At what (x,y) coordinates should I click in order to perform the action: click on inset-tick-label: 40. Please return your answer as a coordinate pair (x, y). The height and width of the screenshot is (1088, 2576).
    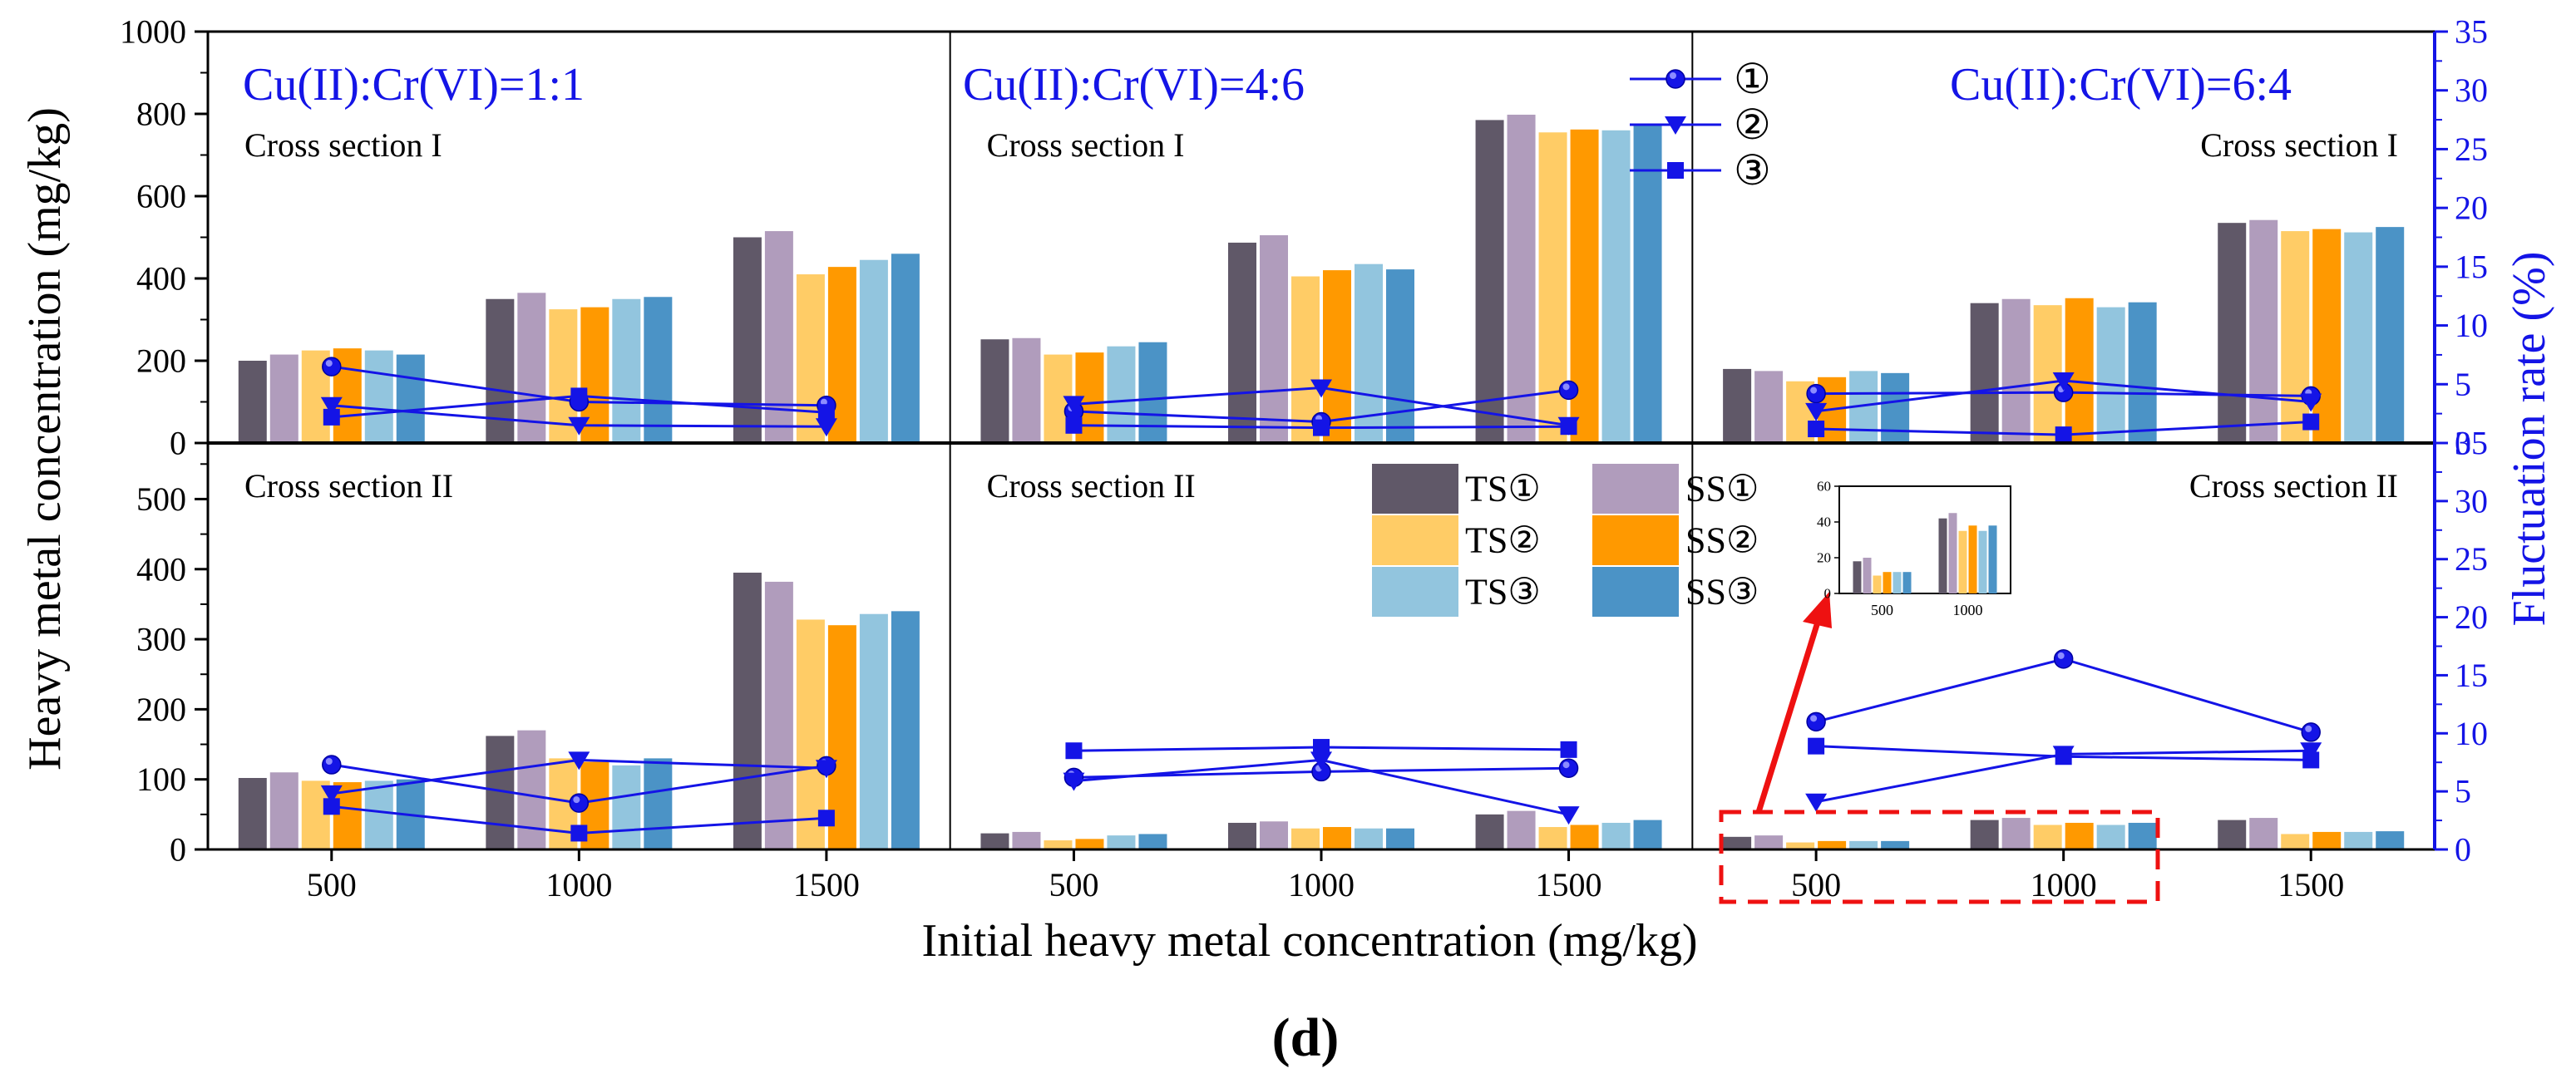
    Looking at the image, I should click on (1824, 522).